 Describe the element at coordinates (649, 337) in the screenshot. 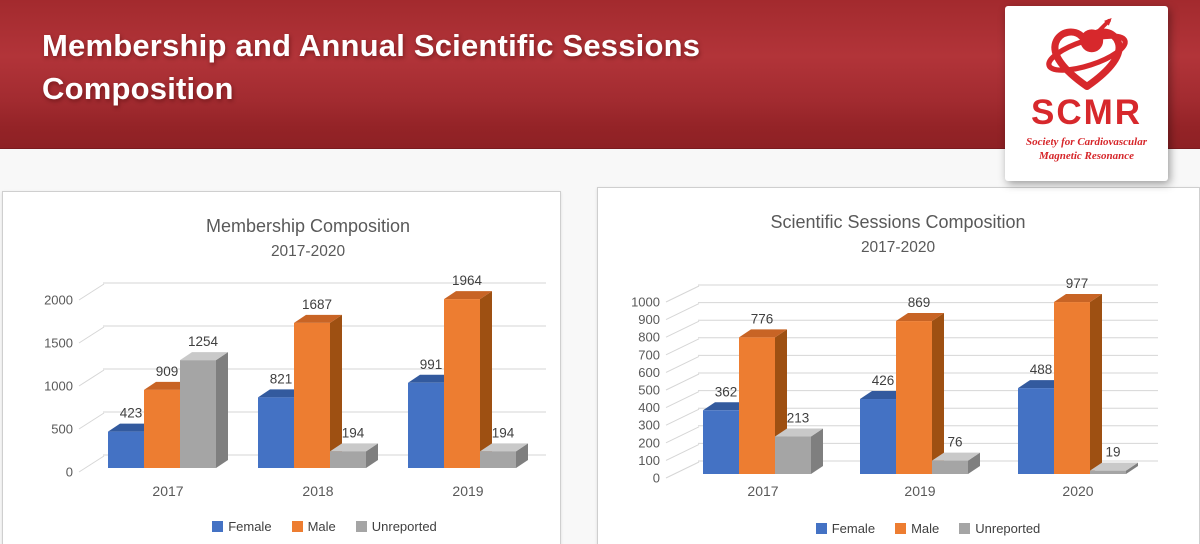

I see `y-tick-label: 800` at that location.